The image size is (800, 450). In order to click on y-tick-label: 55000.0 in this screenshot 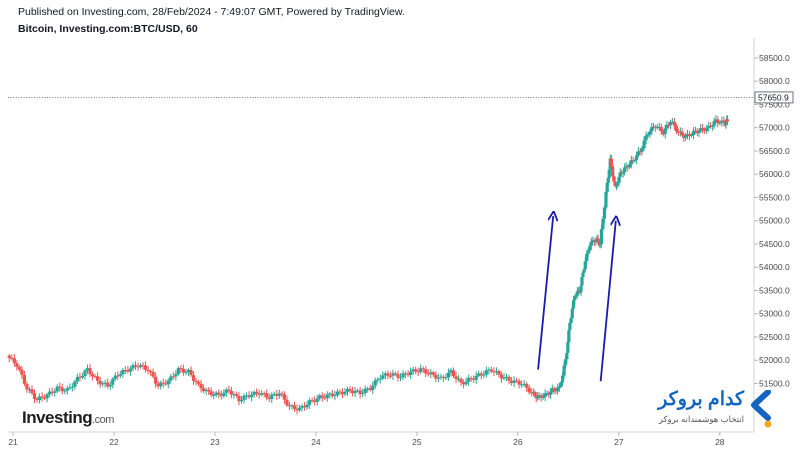, I will do `click(774, 221)`.